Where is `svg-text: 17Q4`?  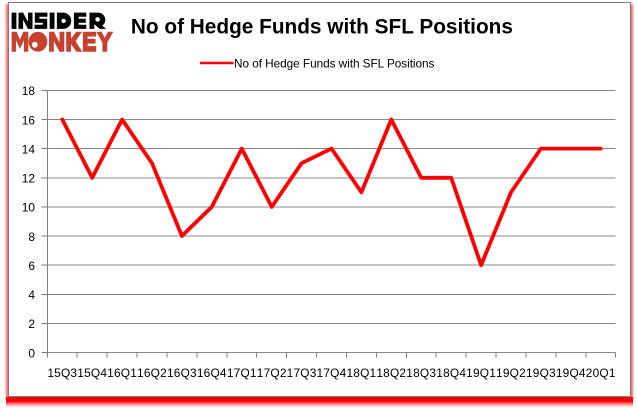 svg-text: 17Q4 is located at coordinates (332, 373).